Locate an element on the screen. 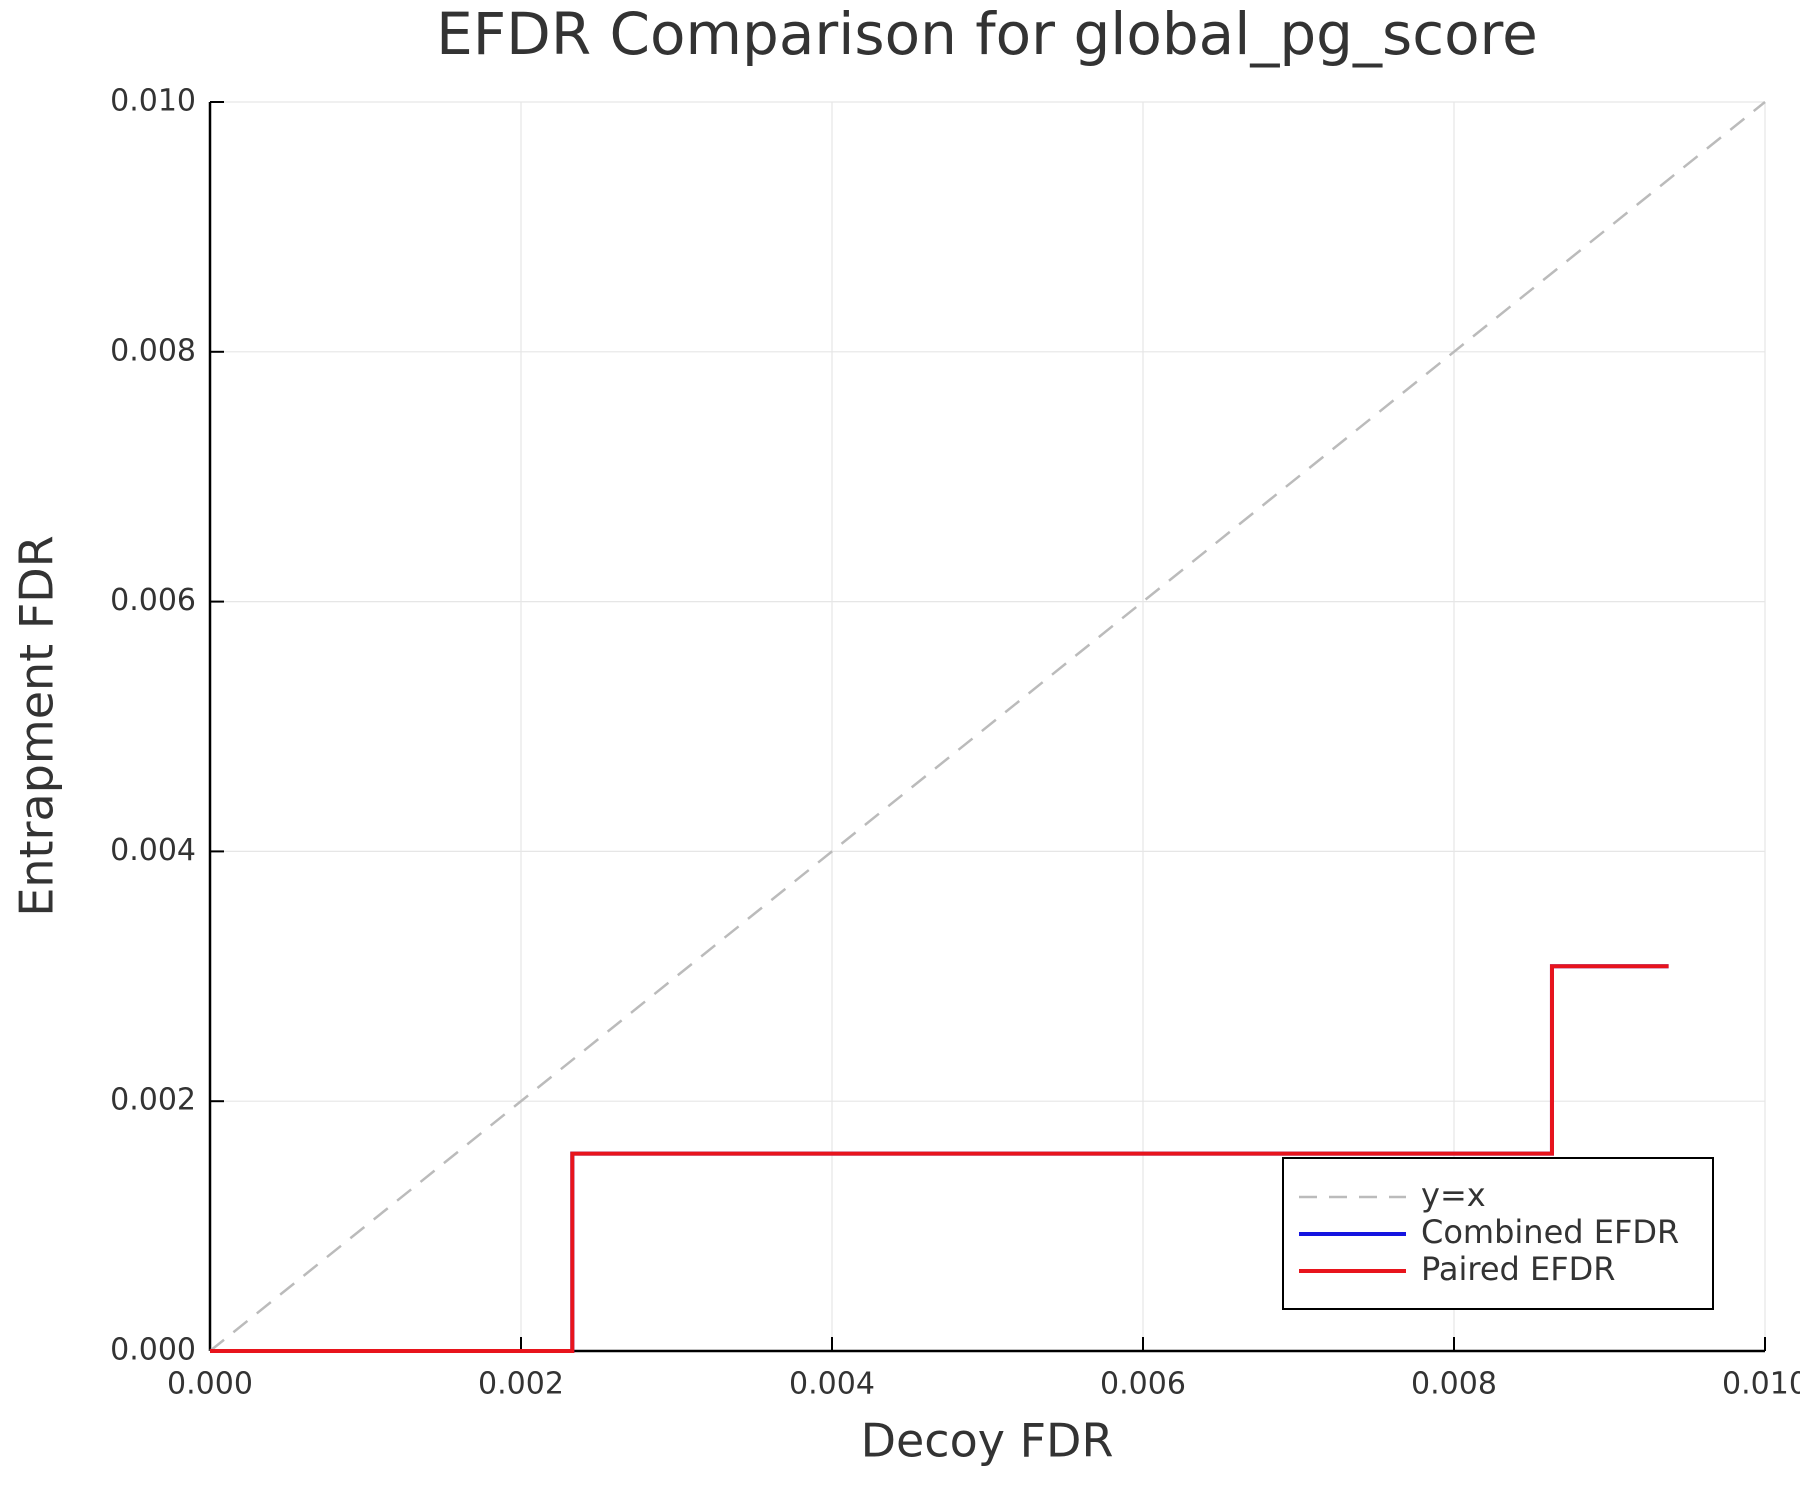 Image resolution: width=1800 pixels, height=1500 pixels. y-tick-label: 0.010 is located at coordinates (153, 101).